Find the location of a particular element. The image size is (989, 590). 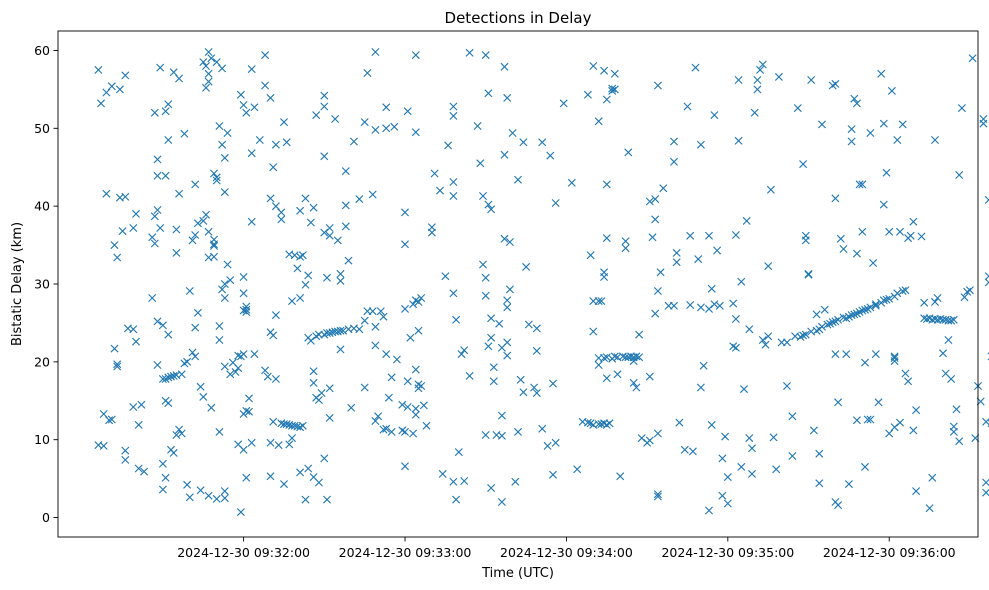

y-tick-label: 30 is located at coordinates (42, 284).